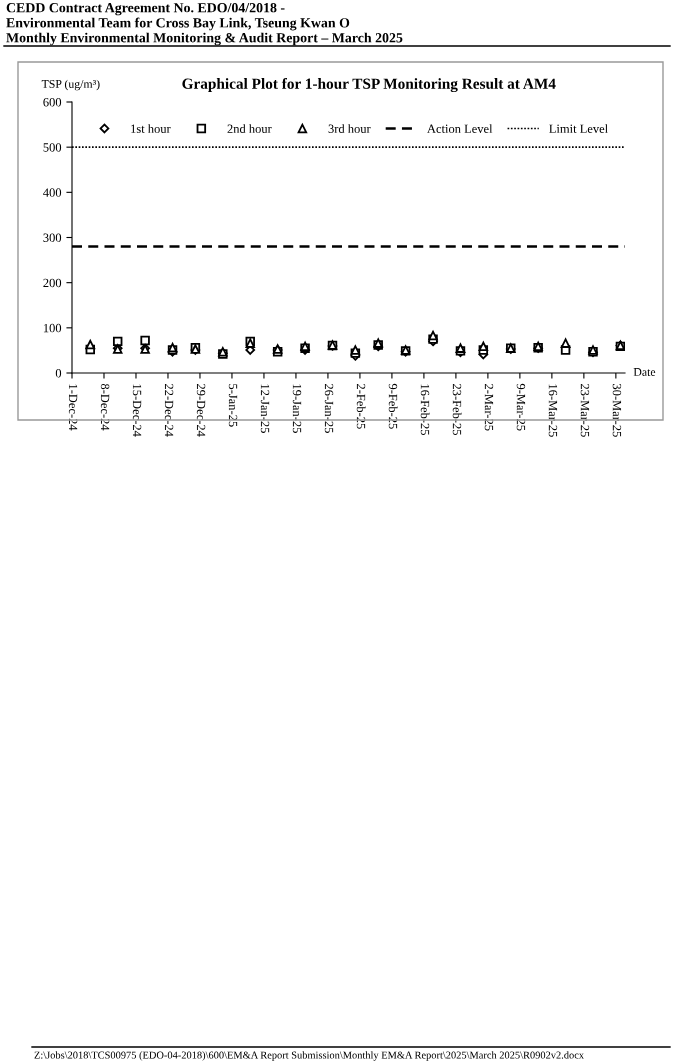  I want to click on x-tick-label: 5-Jan-25, so click(233, 405).